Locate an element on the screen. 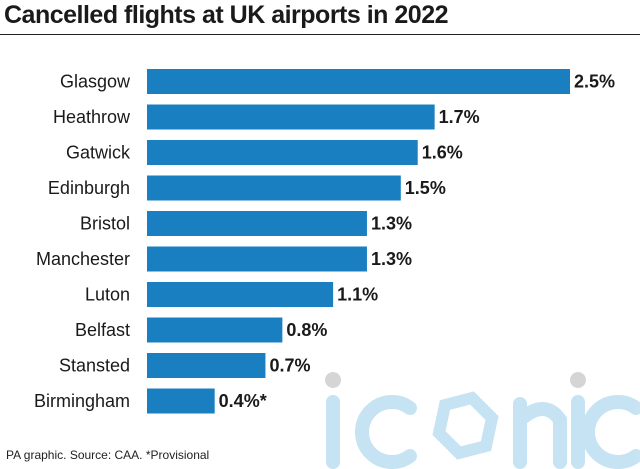 This screenshot has height=469, width=640. source-footnote: PA graphic. Source: CAA. *Provisional is located at coordinates (108, 455).